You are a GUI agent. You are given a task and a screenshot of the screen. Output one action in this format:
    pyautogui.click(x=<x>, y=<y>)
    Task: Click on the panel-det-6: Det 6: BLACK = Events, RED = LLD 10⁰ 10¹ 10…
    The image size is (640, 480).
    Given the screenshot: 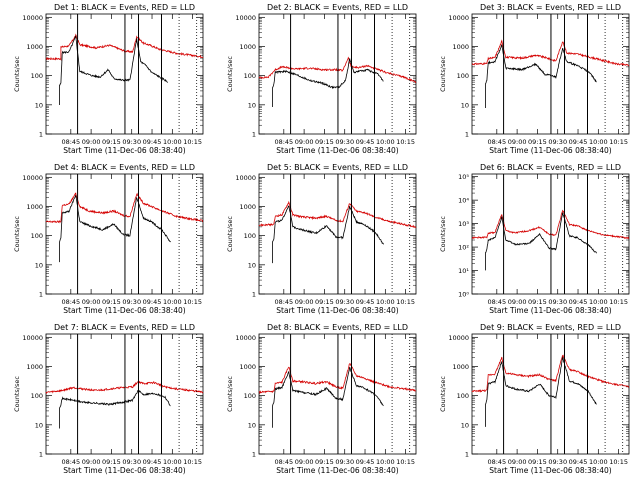 What is the action you would take?
    pyautogui.click(x=534, y=239)
    